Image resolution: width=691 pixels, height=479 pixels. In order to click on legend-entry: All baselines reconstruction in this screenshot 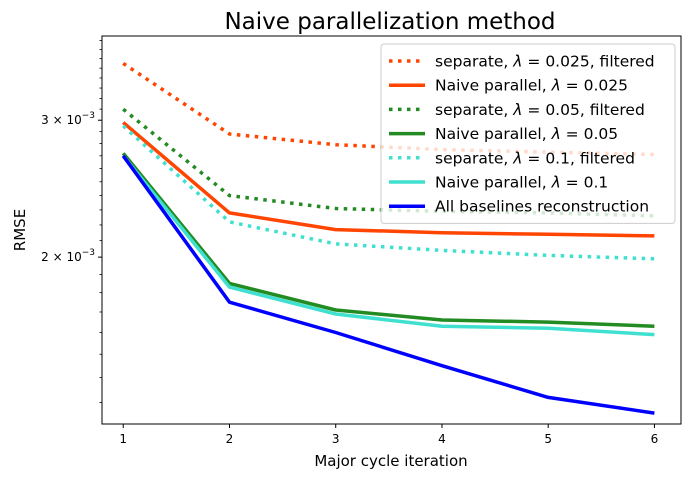, I will do `click(542, 207)`.